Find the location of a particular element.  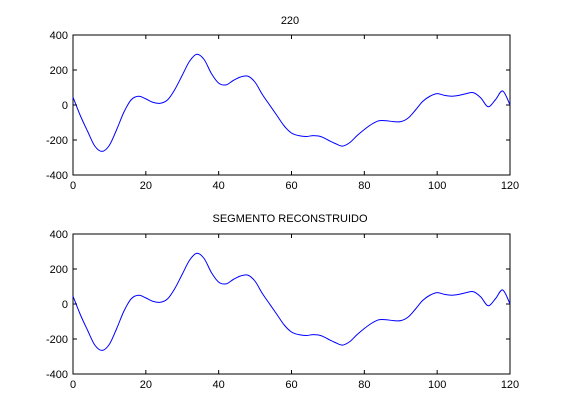

top-plot-x-tick-label: 40 is located at coordinates (219, 186).